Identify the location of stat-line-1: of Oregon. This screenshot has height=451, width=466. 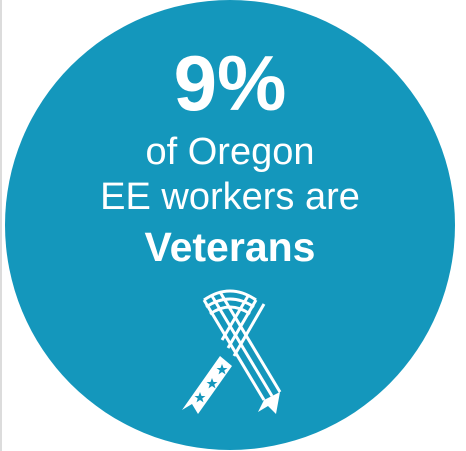
(230, 152).